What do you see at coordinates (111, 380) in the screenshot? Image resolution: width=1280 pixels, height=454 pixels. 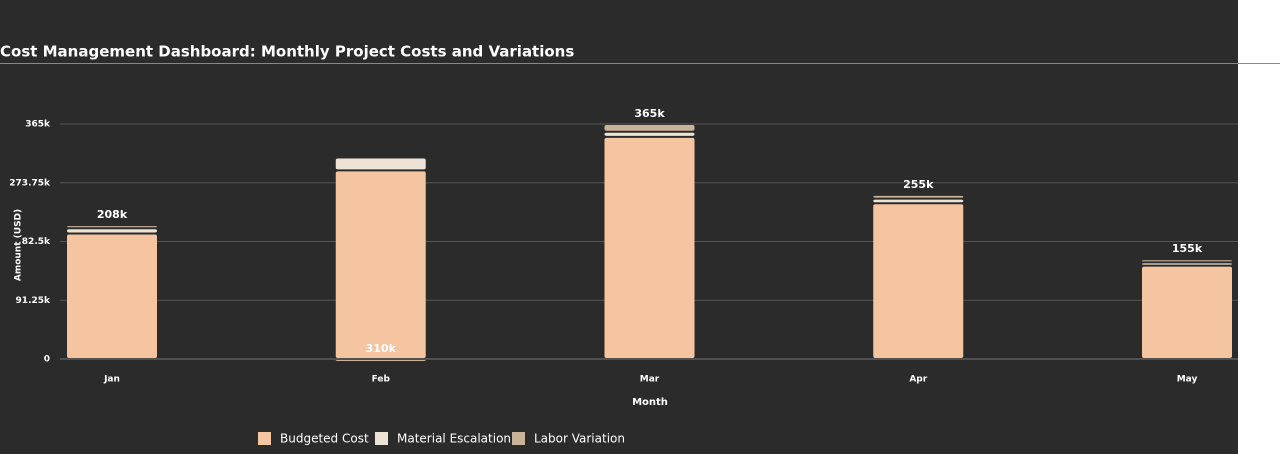 I see `x-tick-label: Jan` at bounding box center [111, 380].